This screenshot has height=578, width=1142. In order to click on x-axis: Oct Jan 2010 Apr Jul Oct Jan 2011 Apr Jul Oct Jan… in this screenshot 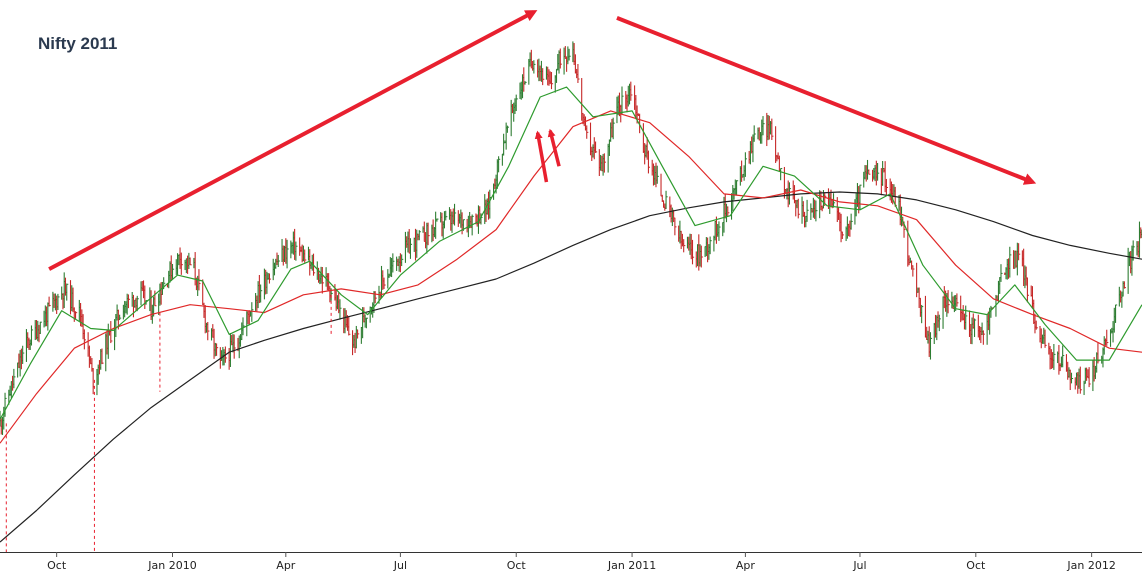, I will do `click(571, 565)`.